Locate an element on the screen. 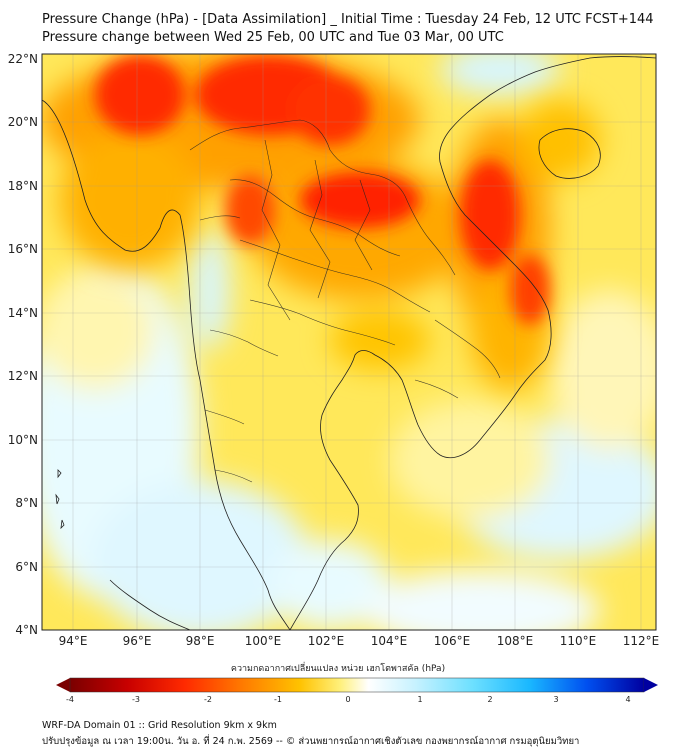 This screenshot has height=756, width=676. lon-label: 94°E is located at coordinates (73, 641).